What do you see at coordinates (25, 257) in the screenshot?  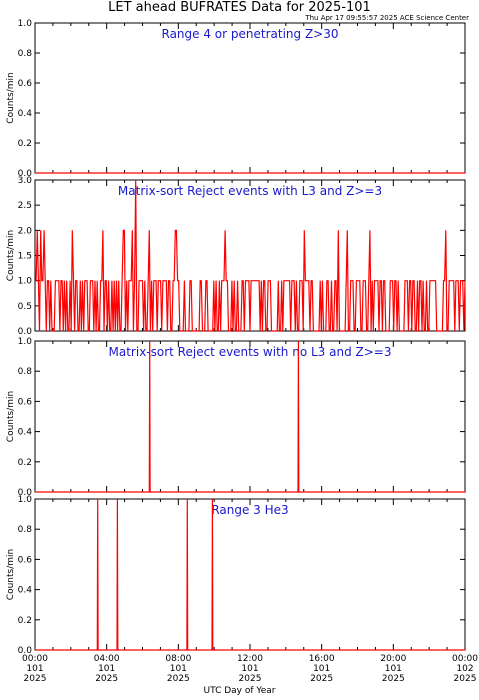 I see `y-tick-label: 1.5` at bounding box center [25, 257].